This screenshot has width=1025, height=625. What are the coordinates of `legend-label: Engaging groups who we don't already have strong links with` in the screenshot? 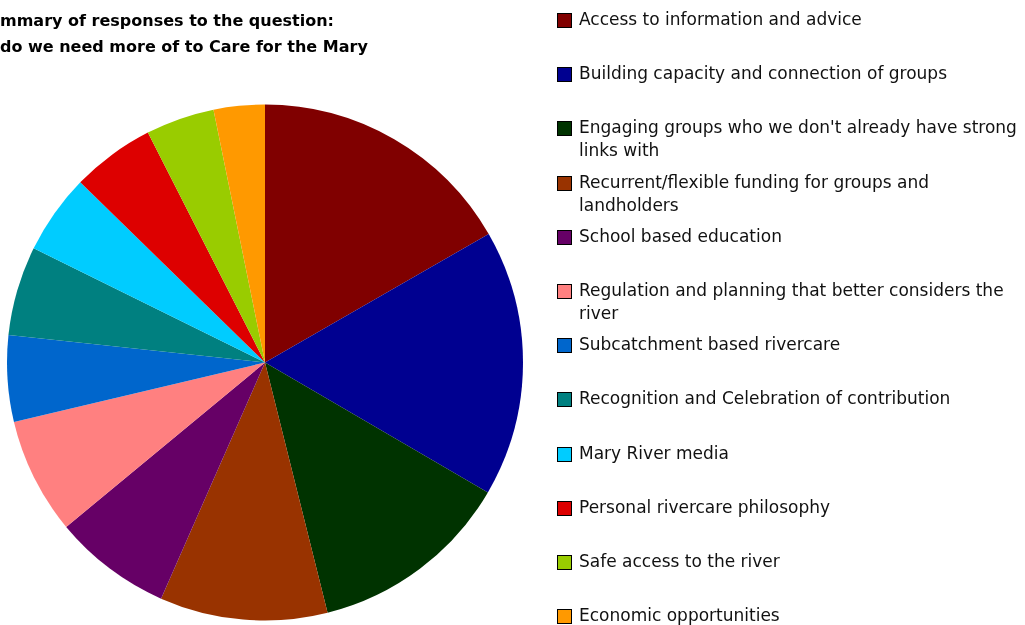 It's located at (798, 139).